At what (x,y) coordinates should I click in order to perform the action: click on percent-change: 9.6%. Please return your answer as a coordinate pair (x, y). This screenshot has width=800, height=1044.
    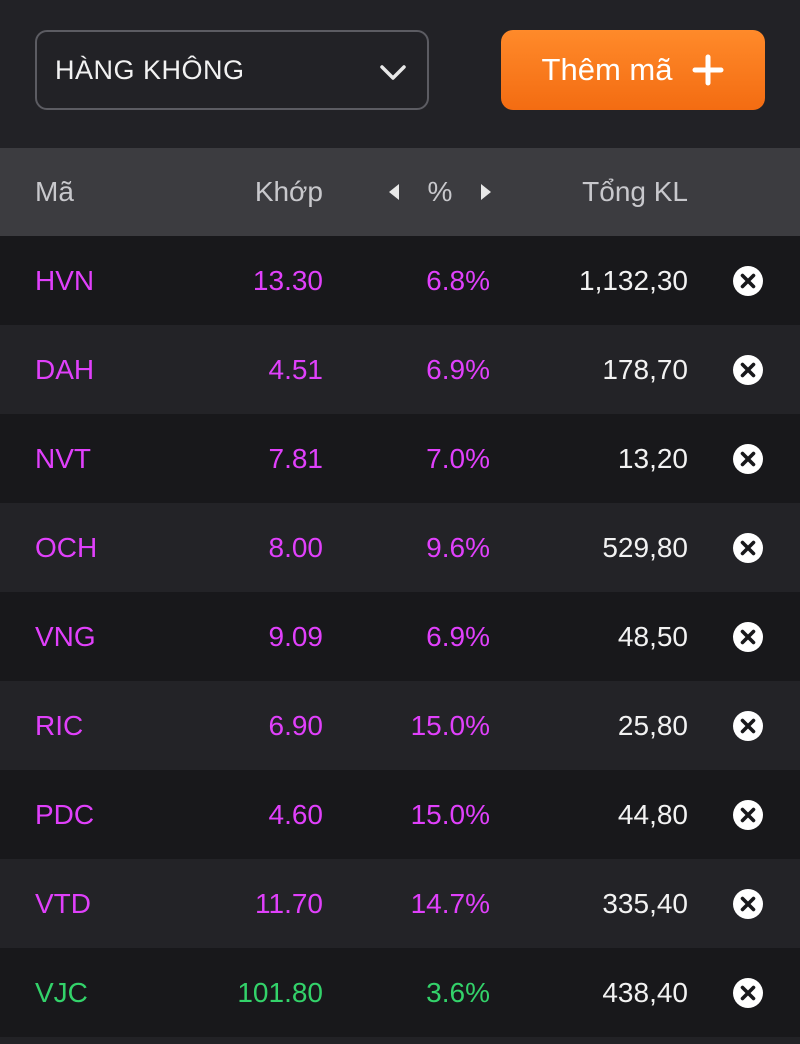
    Looking at the image, I should click on (458, 547).